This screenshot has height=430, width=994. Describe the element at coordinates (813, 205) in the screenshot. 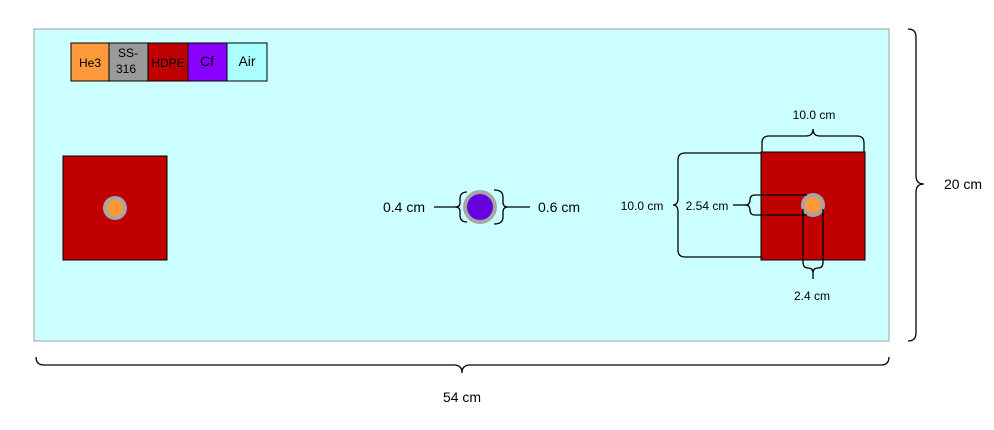

I see `he3-detector-right` at that location.